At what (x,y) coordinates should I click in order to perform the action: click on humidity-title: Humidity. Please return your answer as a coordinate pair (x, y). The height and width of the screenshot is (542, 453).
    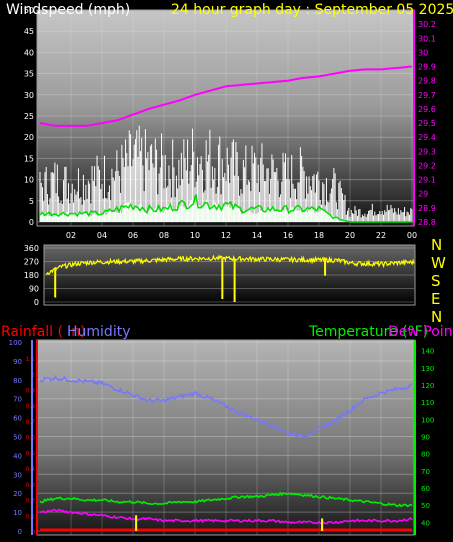
    Looking at the image, I should click on (98, 332).